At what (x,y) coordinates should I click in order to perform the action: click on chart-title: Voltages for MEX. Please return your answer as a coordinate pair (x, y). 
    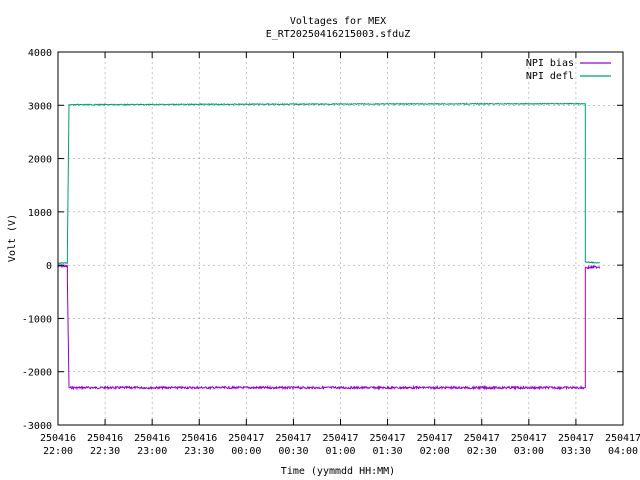
    Looking at the image, I should click on (338, 21).